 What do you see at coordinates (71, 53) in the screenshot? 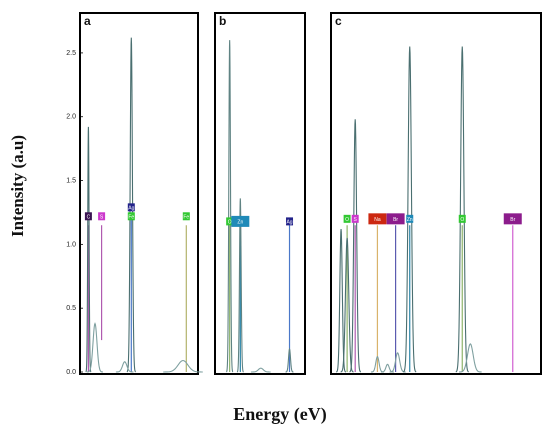
I see `y-tick-label: 2.5` at bounding box center [71, 53].